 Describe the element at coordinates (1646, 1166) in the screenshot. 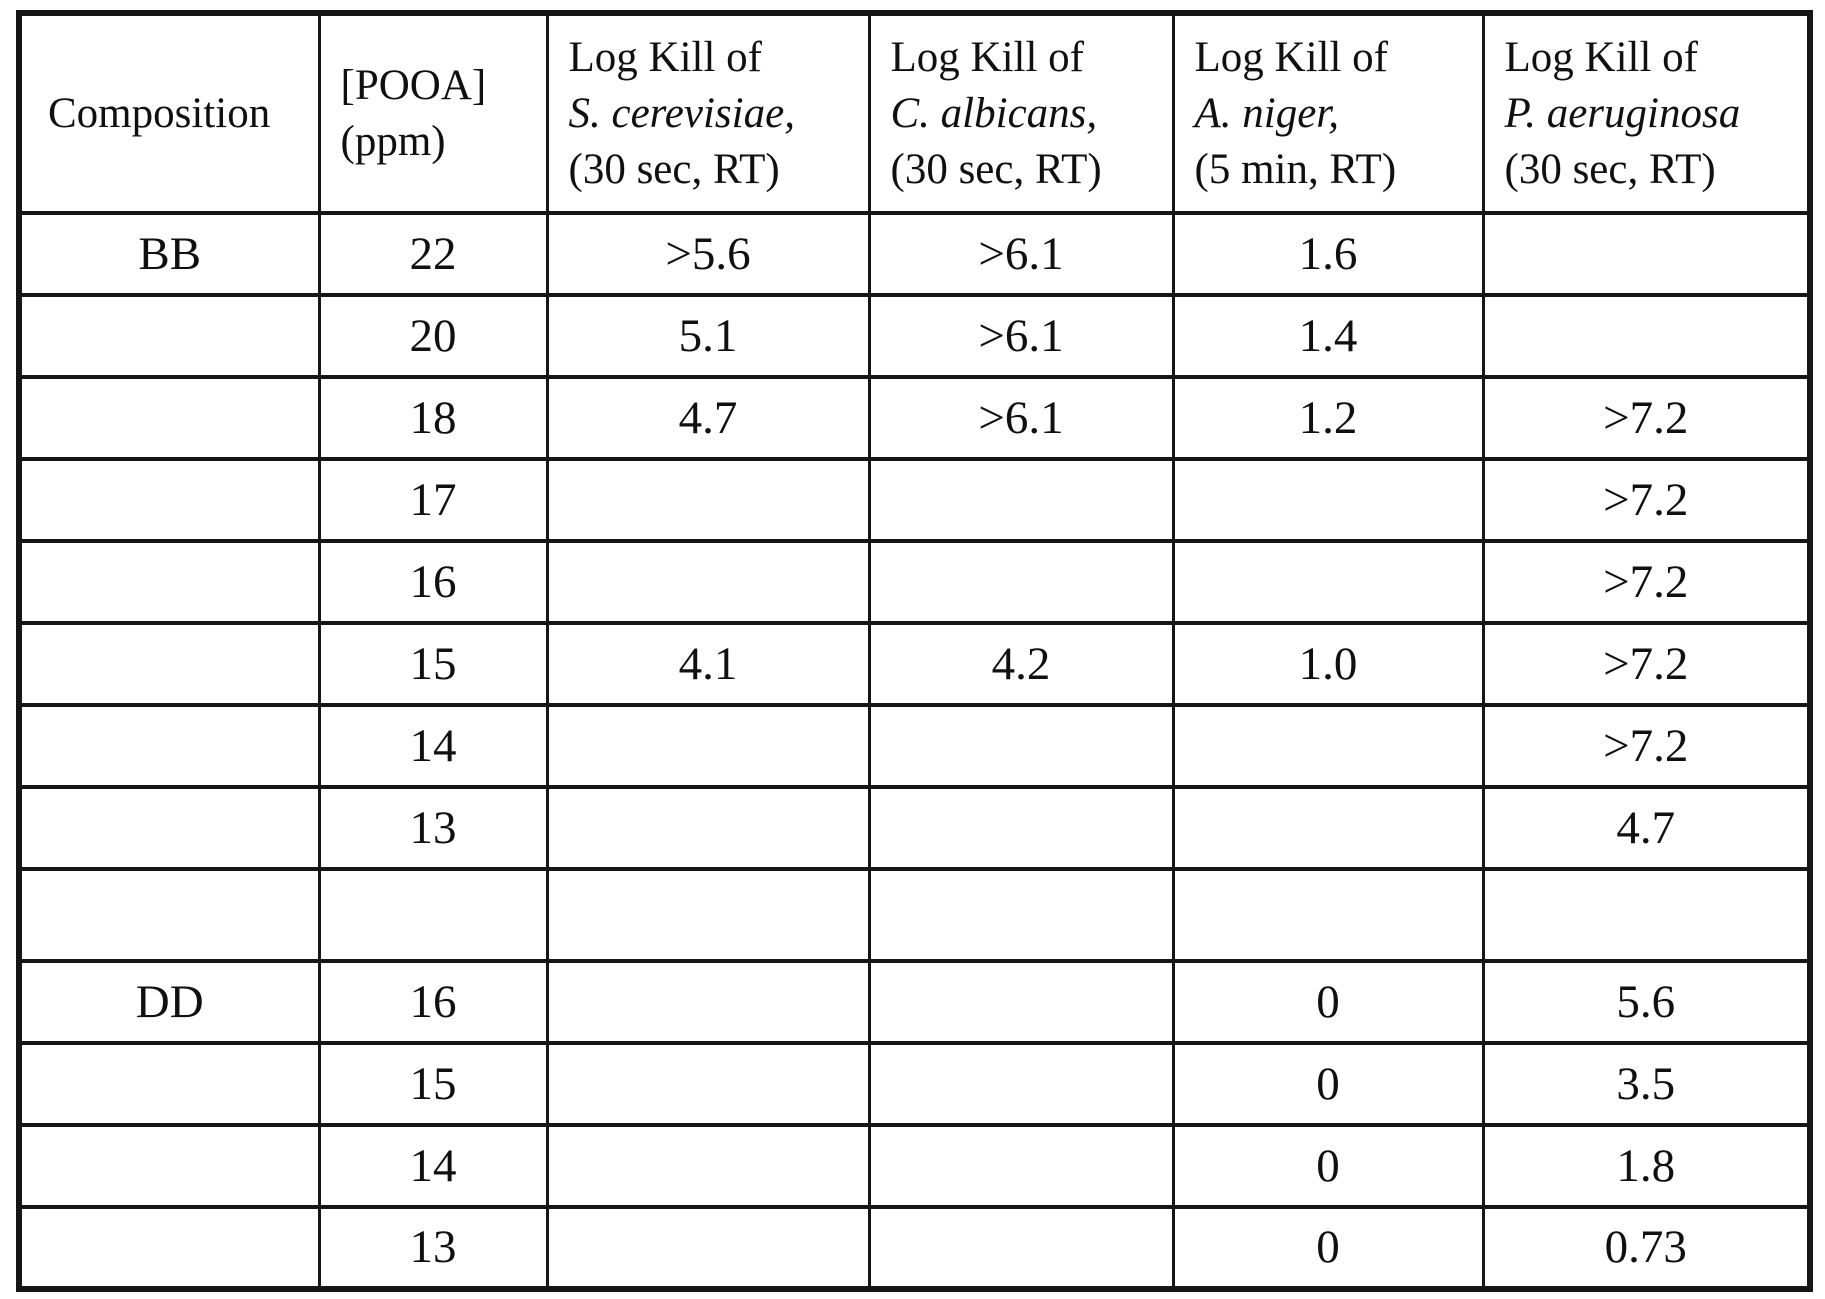

I see `cell-p-aeruginosa: 1.8` at that location.